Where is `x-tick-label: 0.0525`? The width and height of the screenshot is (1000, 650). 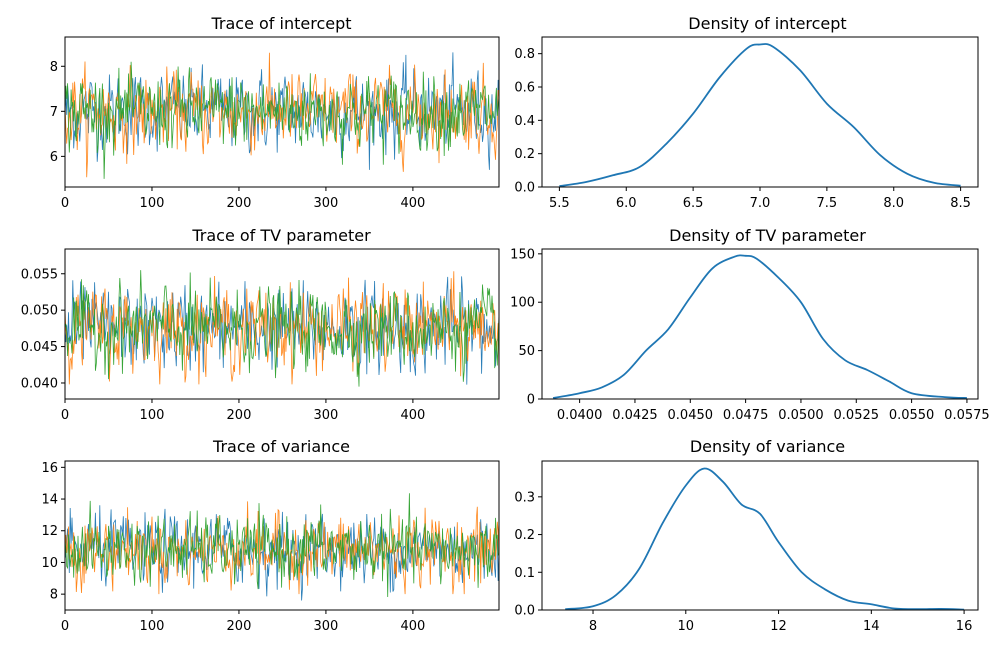 x-tick-label: 0.0525 is located at coordinates (857, 415).